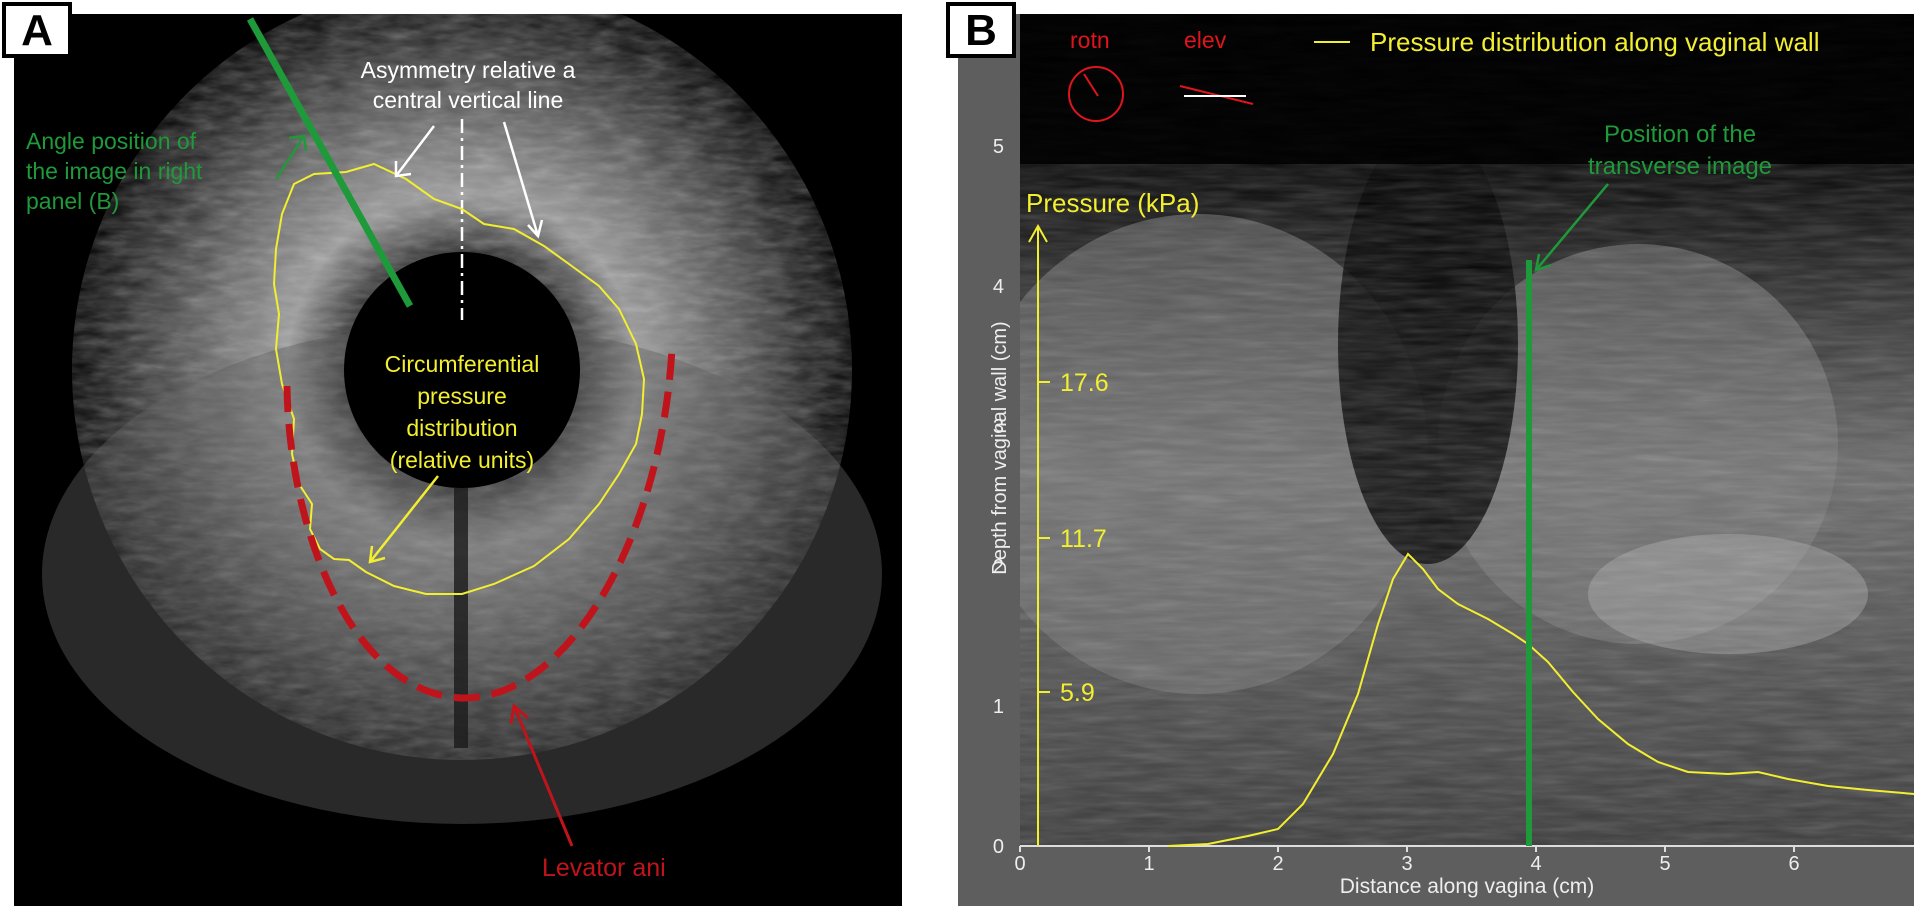 The image size is (1920, 912). Describe the element at coordinates (998, 707) in the screenshot. I see `y-tick-label: 1` at that location.